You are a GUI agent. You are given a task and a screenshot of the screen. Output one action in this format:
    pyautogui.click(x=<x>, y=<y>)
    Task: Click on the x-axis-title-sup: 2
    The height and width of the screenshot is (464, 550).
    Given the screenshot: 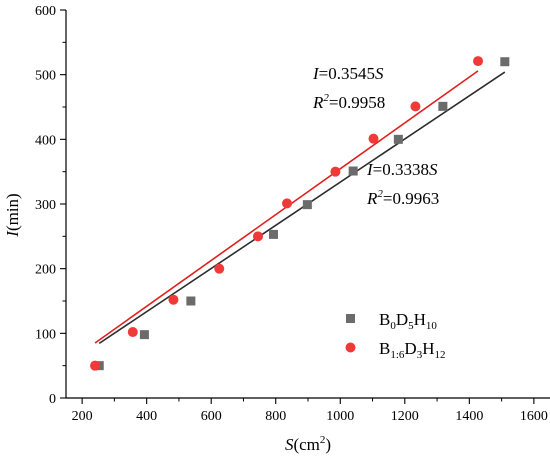 What is the action you would take?
    pyautogui.click(x=323, y=440)
    